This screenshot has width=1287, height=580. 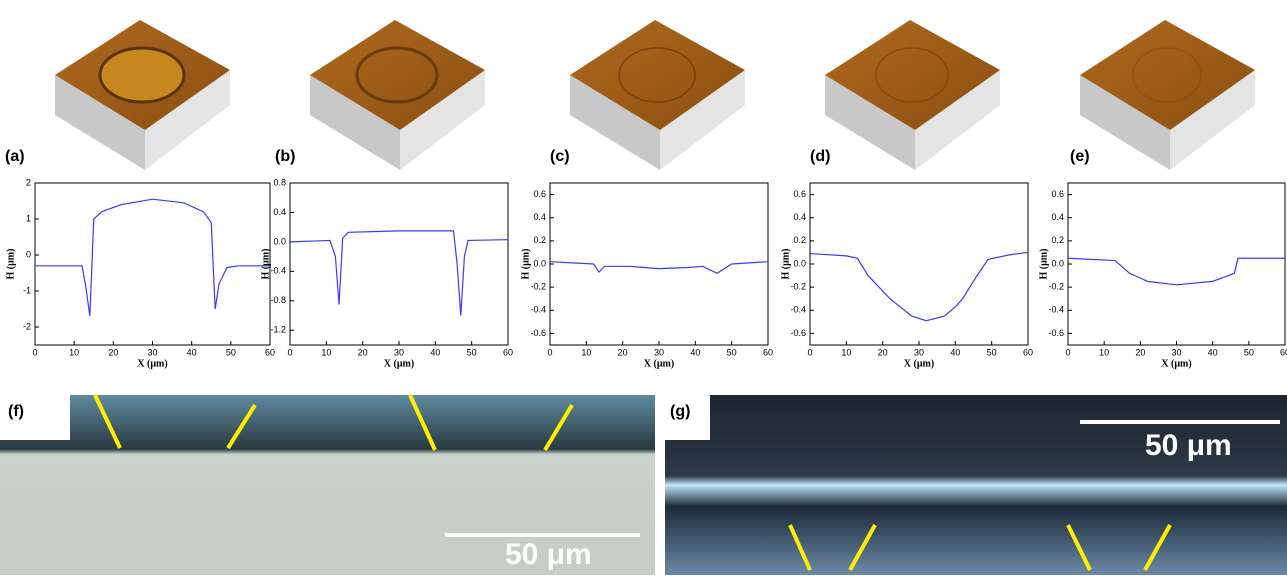 I want to click on y-tick-label: 0.8, so click(x=279, y=182).